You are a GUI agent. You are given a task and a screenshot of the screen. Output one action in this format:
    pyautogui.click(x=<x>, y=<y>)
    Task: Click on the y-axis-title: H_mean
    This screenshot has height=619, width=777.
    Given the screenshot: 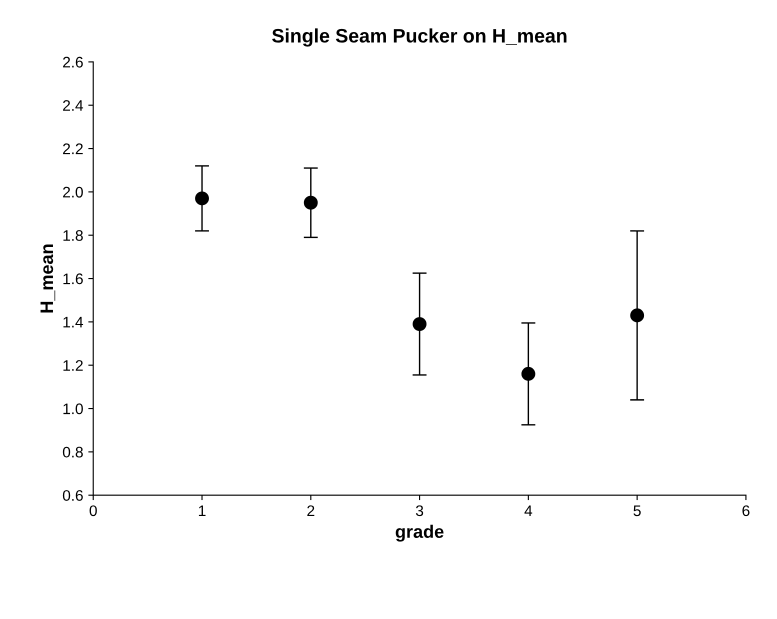 What is the action you would take?
    pyautogui.click(x=48, y=278)
    